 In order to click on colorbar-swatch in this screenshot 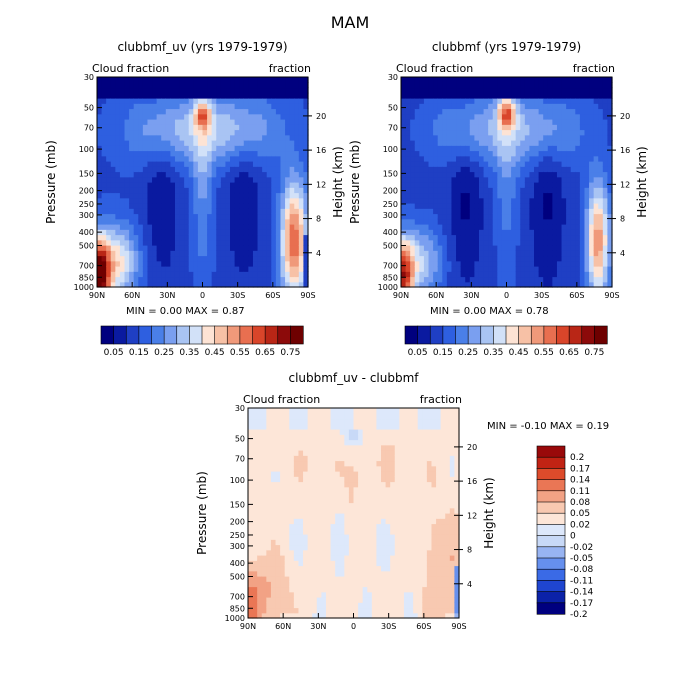, I will do `click(170, 335)`.